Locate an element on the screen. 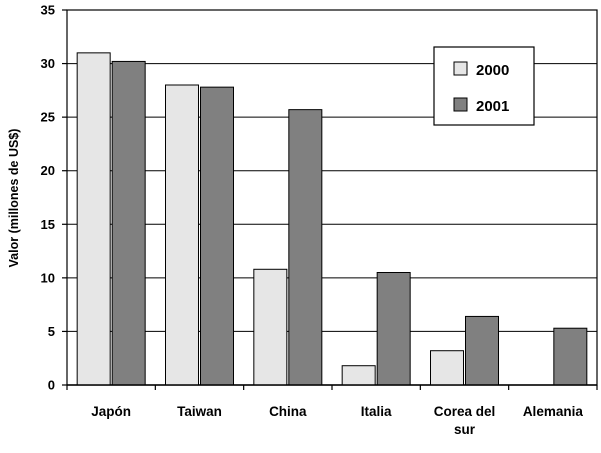 Image resolution: width=601 pixels, height=453 pixels. y-tick-label: 20 is located at coordinates (48, 170).